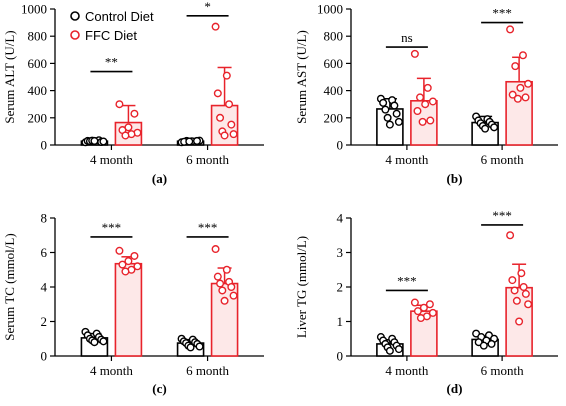 This screenshot has height=406, width=566. Describe the element at coordinates (9, 76) in the screenshot. I see `y-axis-label: Serum ALT (U/L)` at that location.